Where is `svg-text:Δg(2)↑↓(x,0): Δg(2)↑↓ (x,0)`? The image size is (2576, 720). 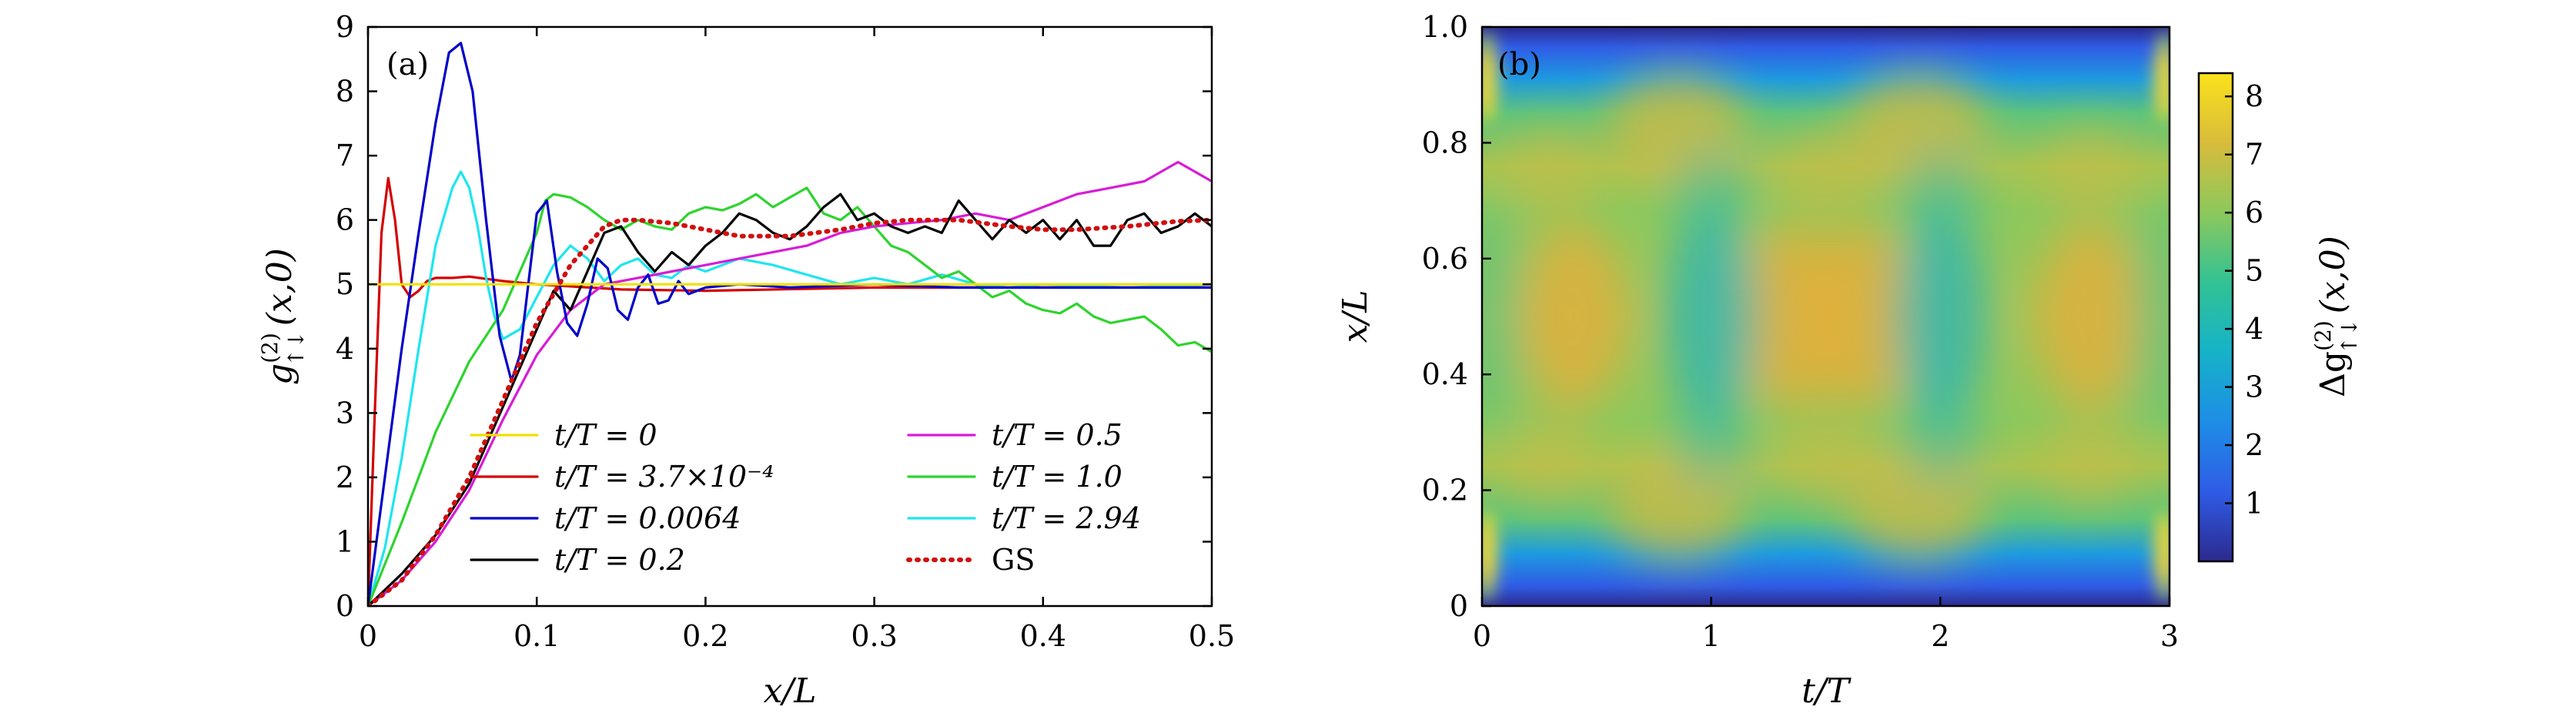 svg-text:Δg(2)↑↓(x,0): Δg(2)↑↓ (x,0) is located at coordinates (2336, 316).